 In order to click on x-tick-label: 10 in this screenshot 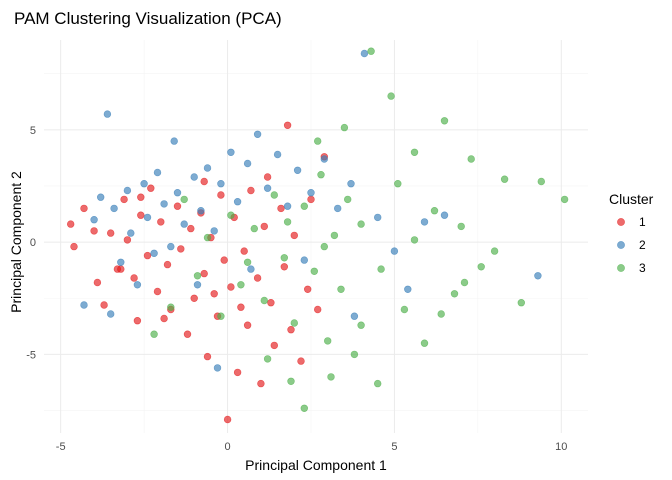, I will do `click(561, 447)`.